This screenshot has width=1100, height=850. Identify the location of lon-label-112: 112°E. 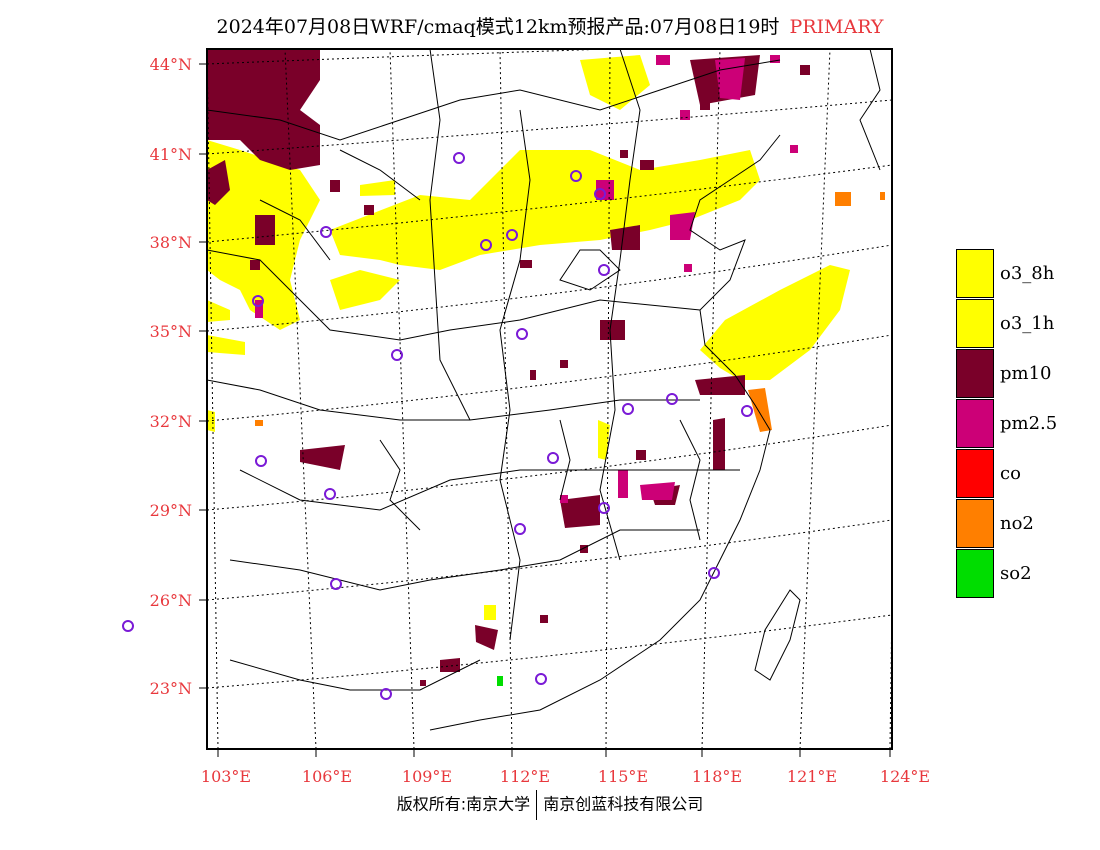
(525, 776).